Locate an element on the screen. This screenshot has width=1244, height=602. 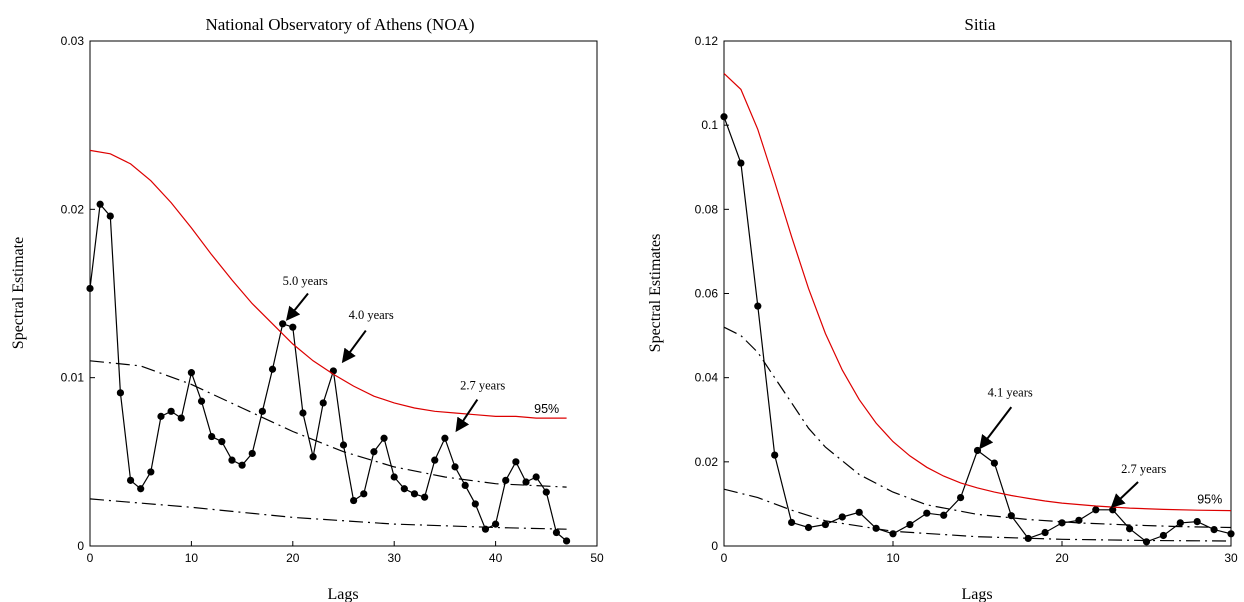
noa-y-tick-label: 0.01 is located at coordinates (73, 378).